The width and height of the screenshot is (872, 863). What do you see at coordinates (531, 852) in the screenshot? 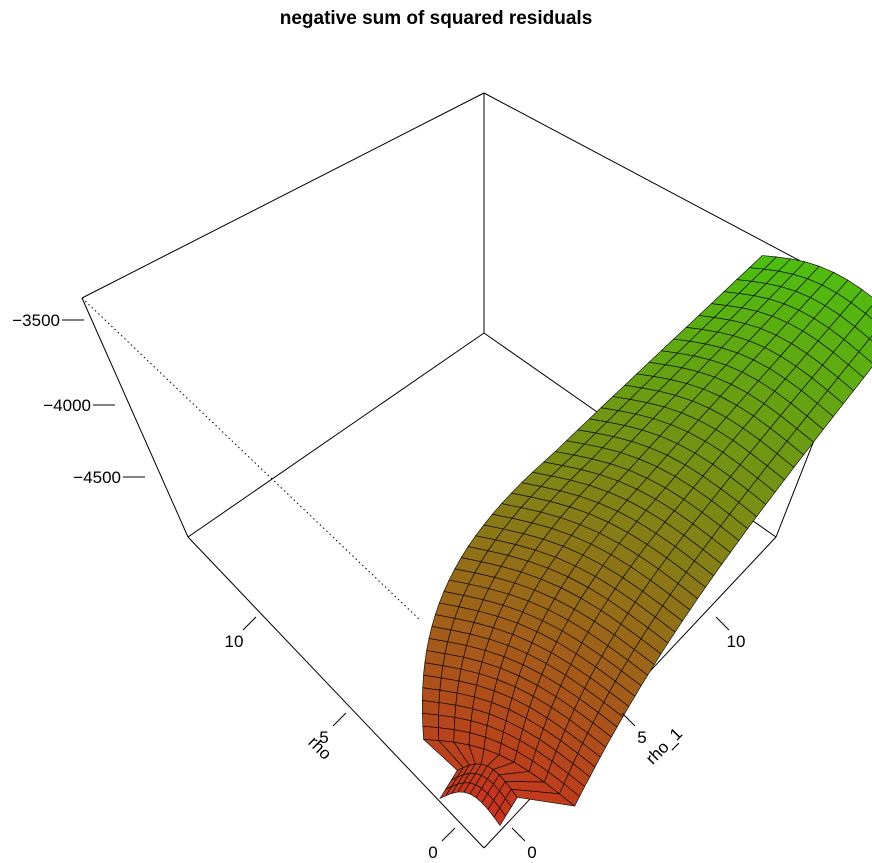
I see `rho1-tick-label: 0` at bounding box center [531, 852].